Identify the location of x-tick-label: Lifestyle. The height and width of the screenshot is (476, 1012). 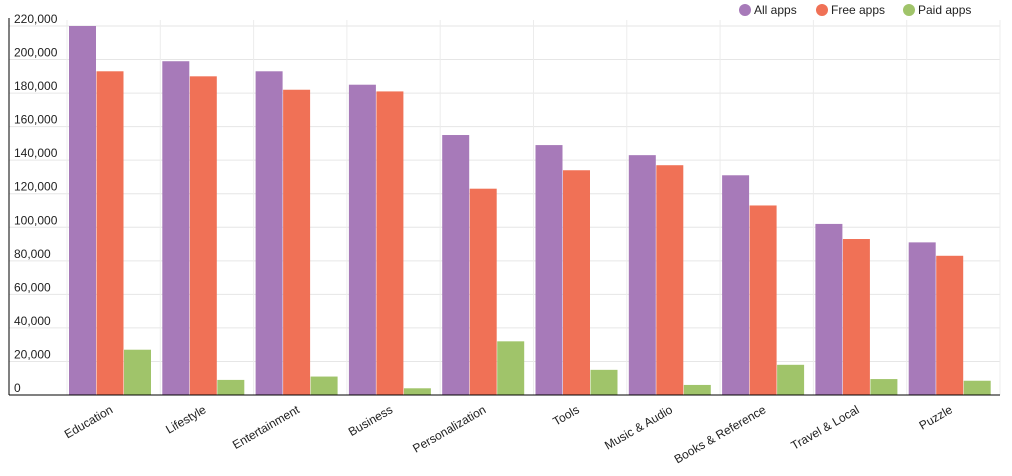
(185, 419).